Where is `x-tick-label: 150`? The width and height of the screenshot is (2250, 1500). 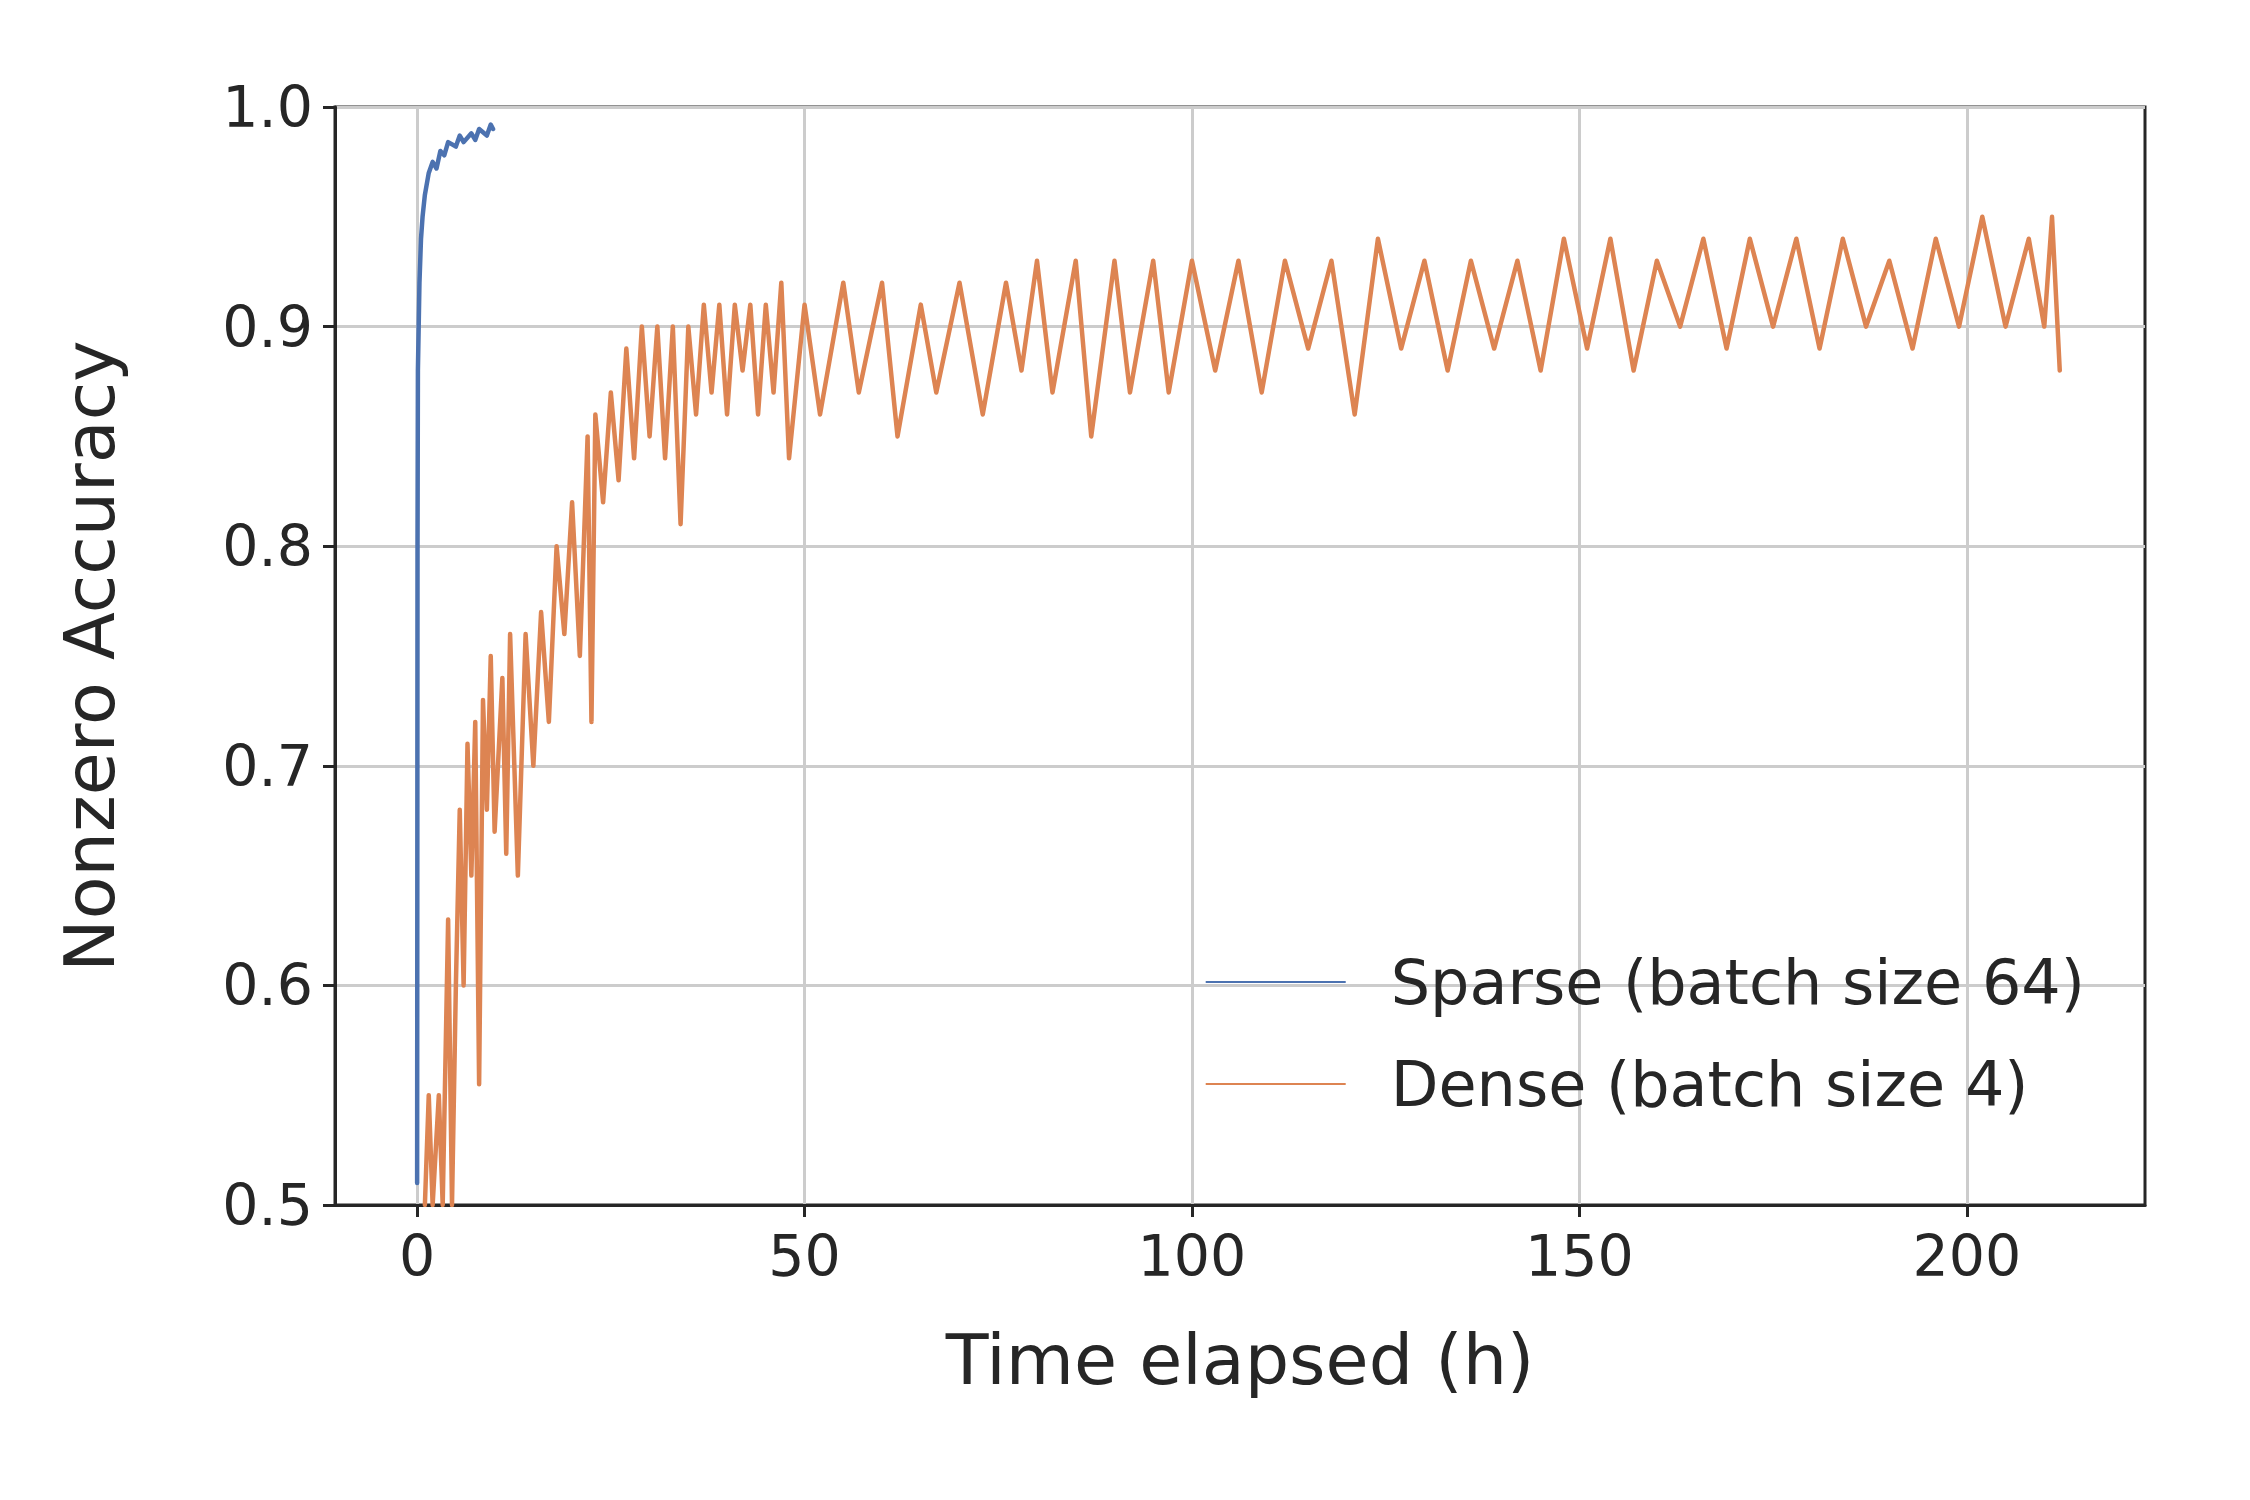 x-tick-label: 150 is located at coordinates (1579, 1255).